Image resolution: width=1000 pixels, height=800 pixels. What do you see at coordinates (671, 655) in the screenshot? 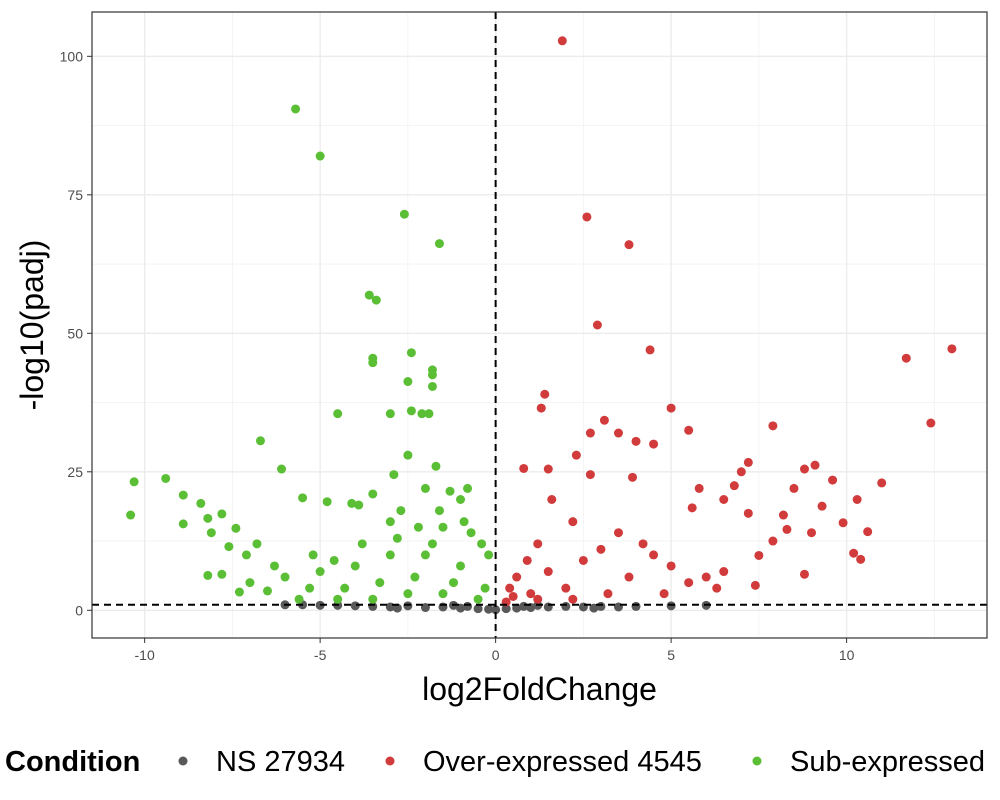
I see `x-tick-label: 5` at bounding box center [671, 655].